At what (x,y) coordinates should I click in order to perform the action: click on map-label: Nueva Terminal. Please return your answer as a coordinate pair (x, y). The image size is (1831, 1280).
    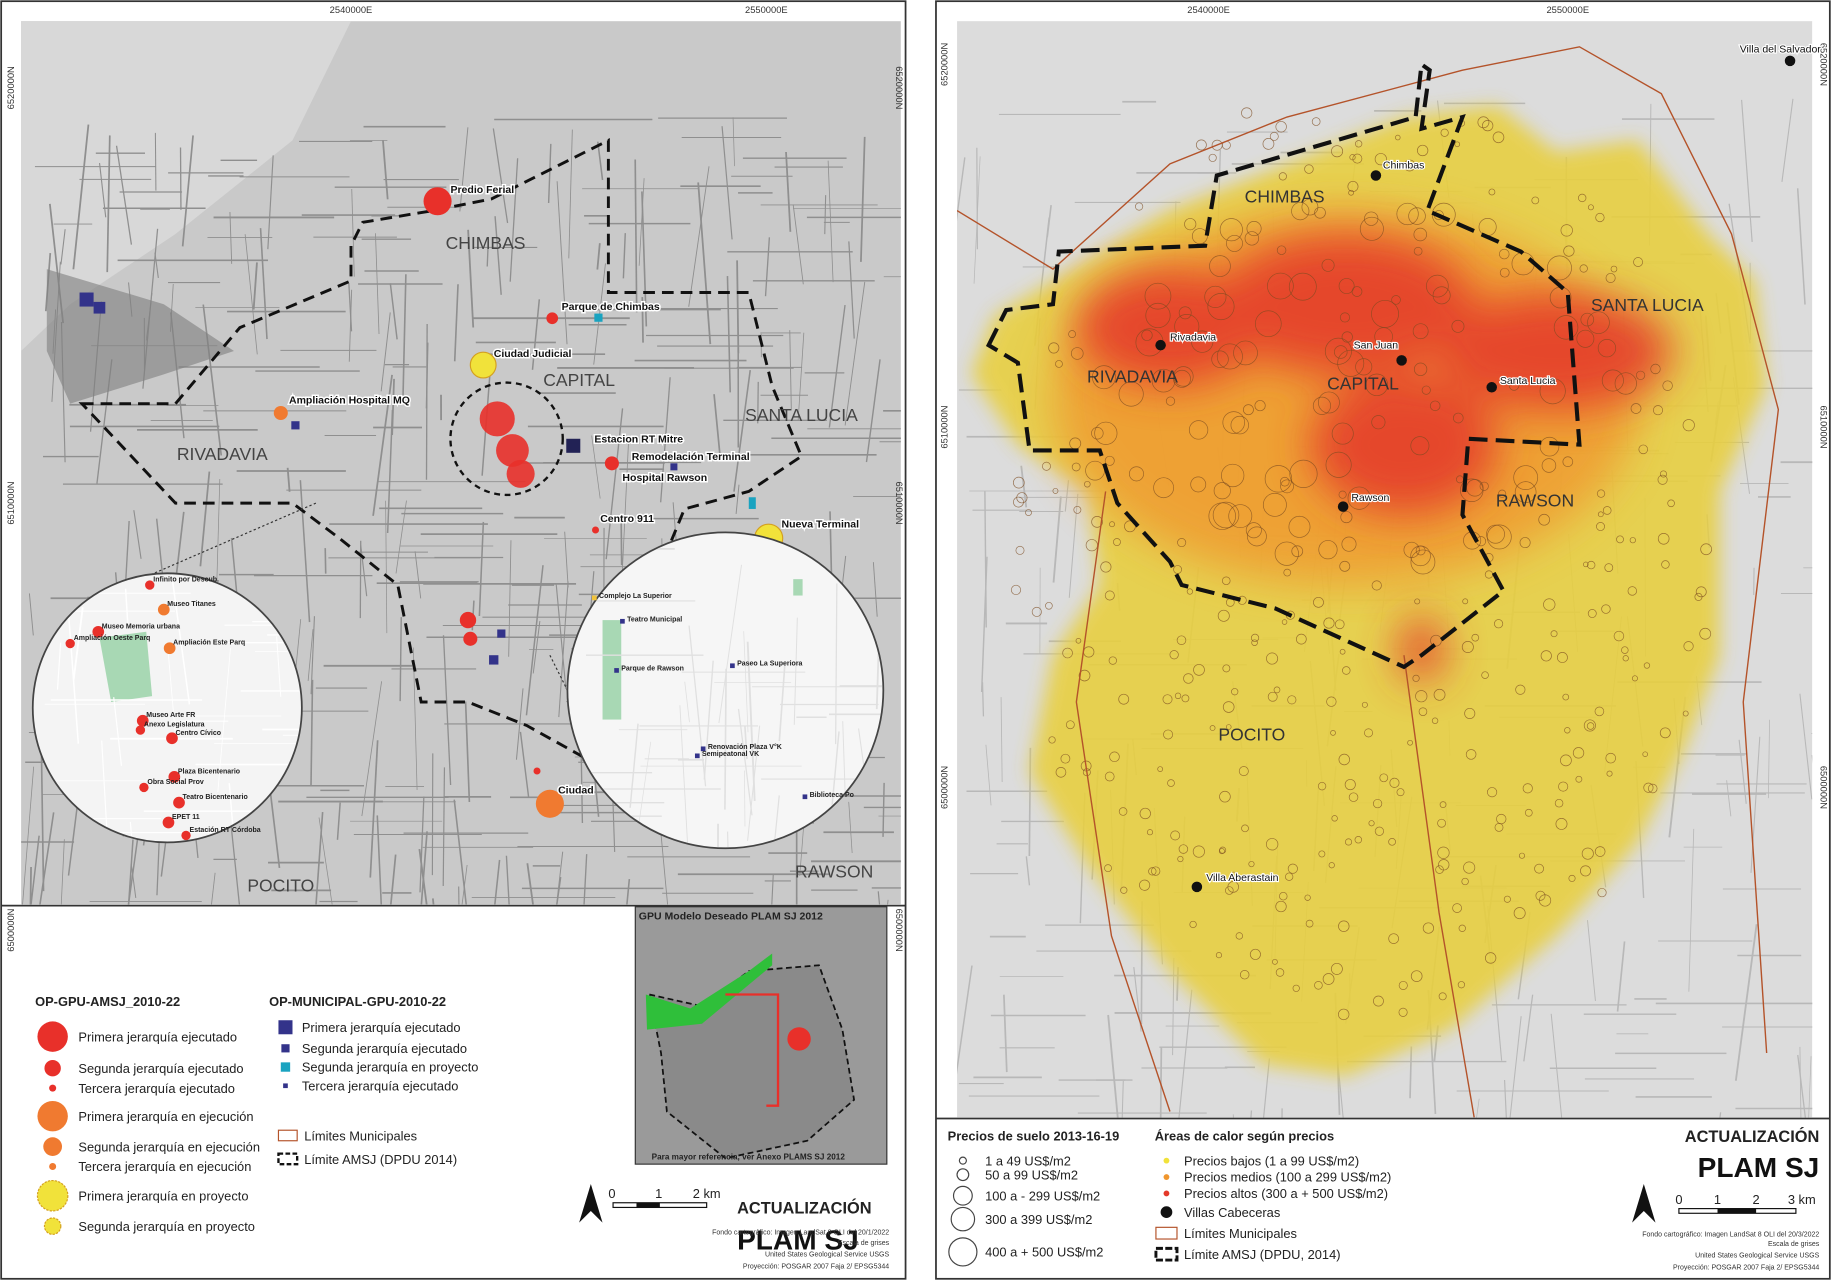
    Looking at the image, I should click on (821, 525).